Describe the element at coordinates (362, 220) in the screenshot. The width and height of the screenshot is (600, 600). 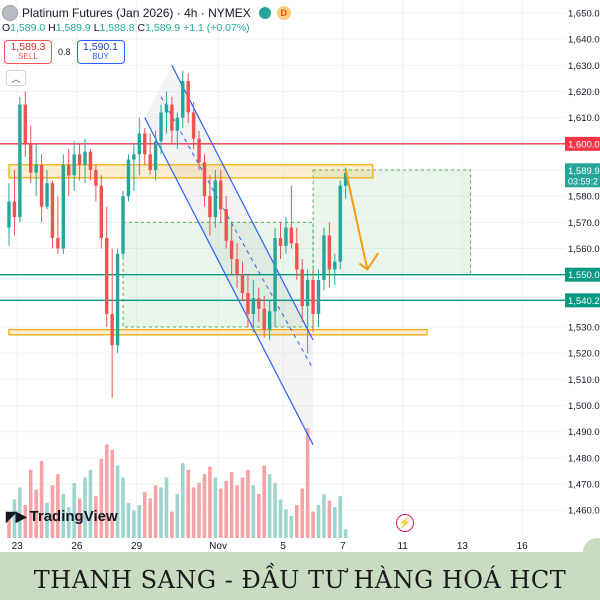
I see `price-projection` at that location.